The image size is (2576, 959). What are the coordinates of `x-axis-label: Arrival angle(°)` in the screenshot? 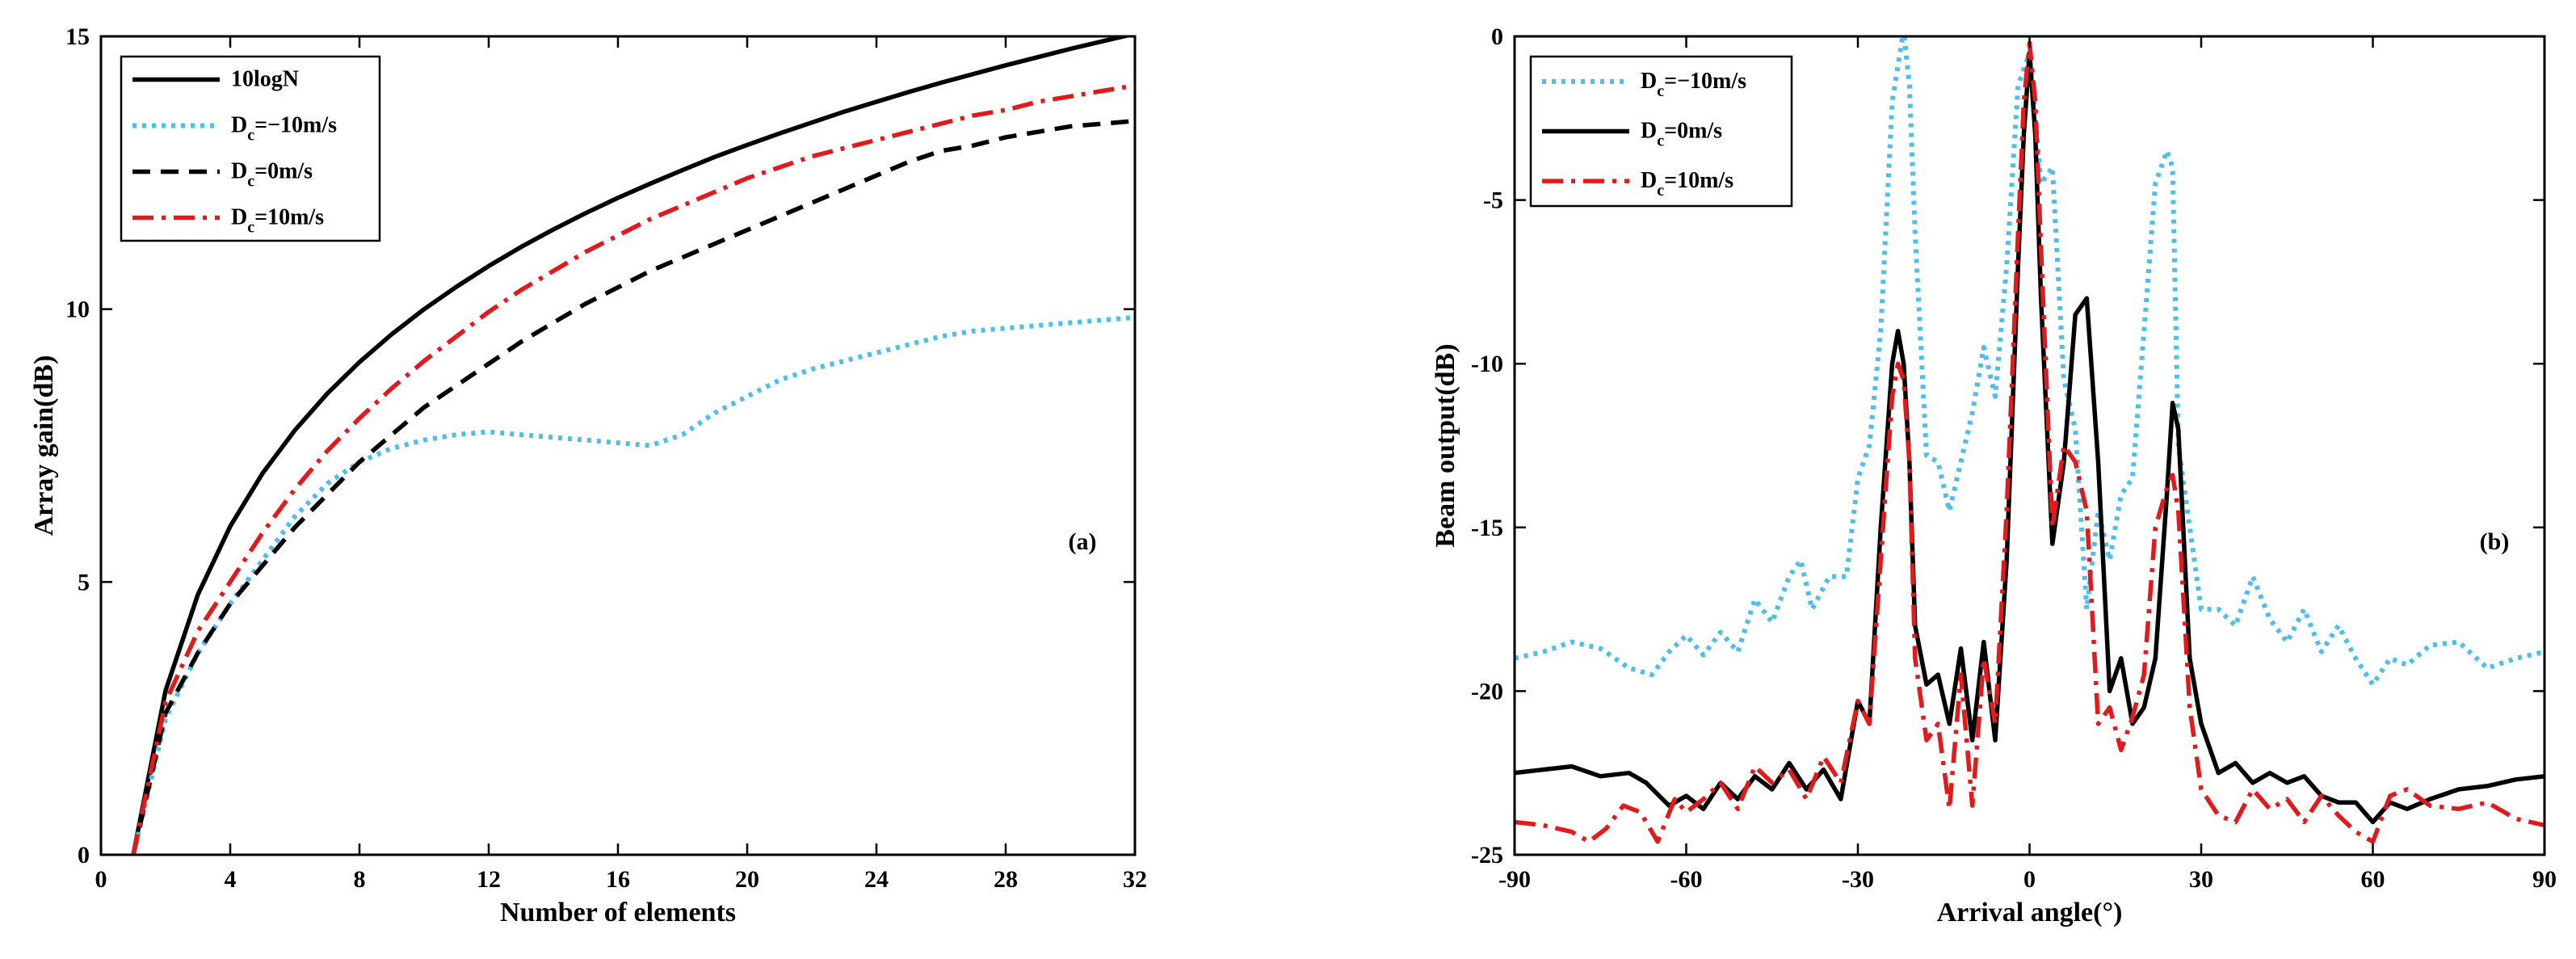 It's located at (2030, 912).